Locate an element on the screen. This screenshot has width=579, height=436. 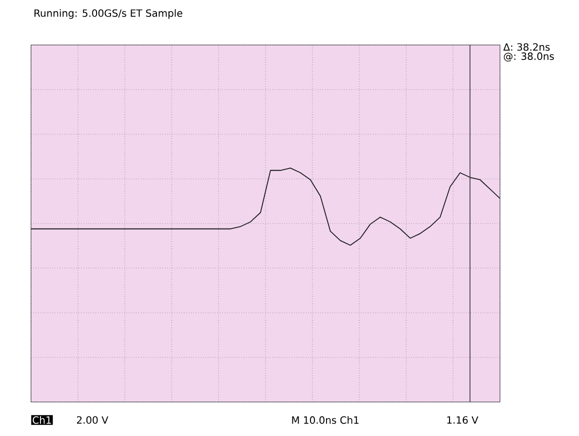
text: Δ: 38.2ns is located at coordinates (526, 47).